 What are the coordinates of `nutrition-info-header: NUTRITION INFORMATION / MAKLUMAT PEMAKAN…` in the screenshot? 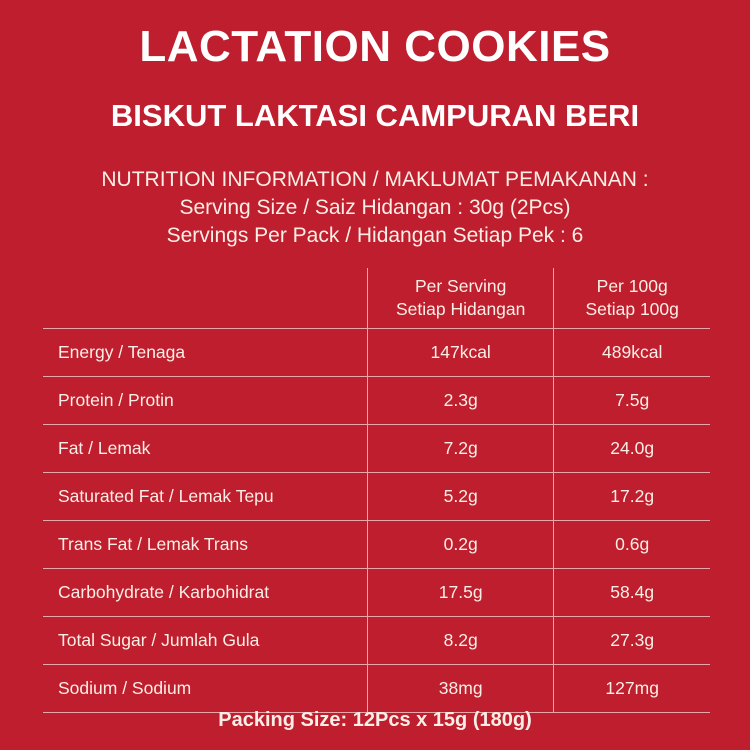 It's located at (375, 208).